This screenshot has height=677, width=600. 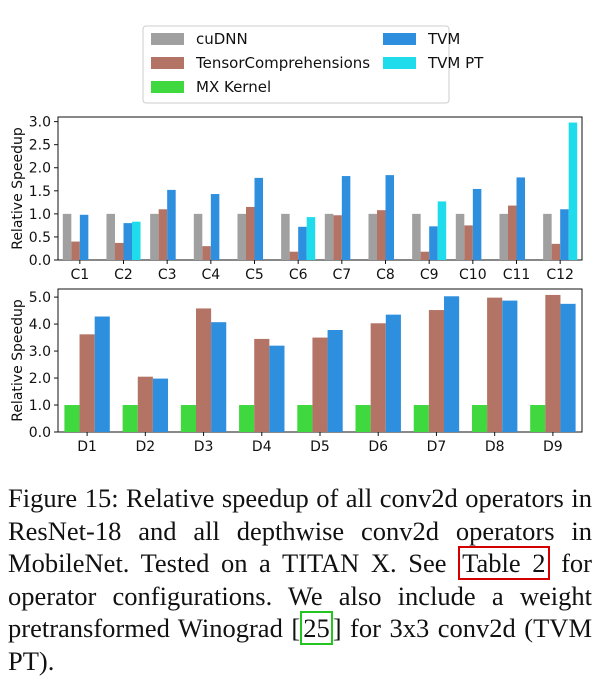 What do you see at coordinates (40, 298) in the screenshot?
I see `d-ytick-label: 5.0` at bounding box center [40, 298].